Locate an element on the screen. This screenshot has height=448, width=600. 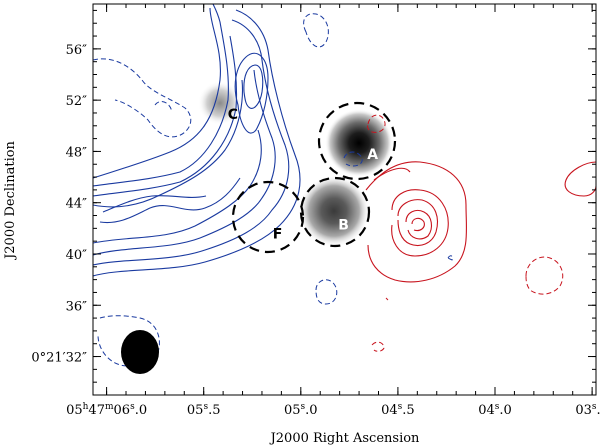
source-label-f: F is located at coordinates (278, 234).